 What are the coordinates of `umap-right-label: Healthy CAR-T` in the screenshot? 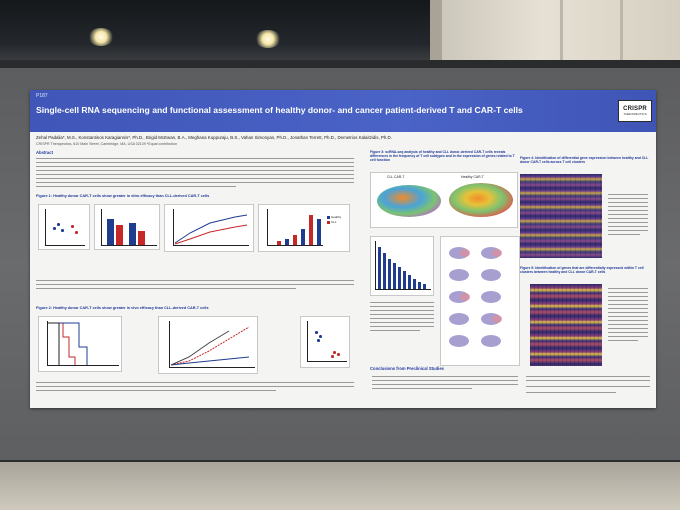 It's located at (472, 177).